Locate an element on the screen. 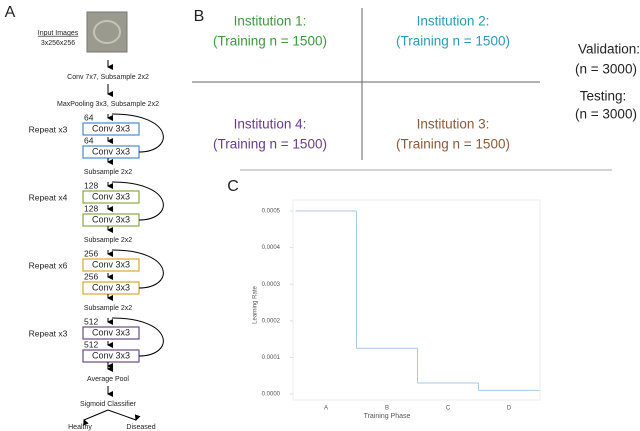 This screenshot has width=640, height=431. classifier-label: Sigmoid Classifier is located at coordinates (108, 404).